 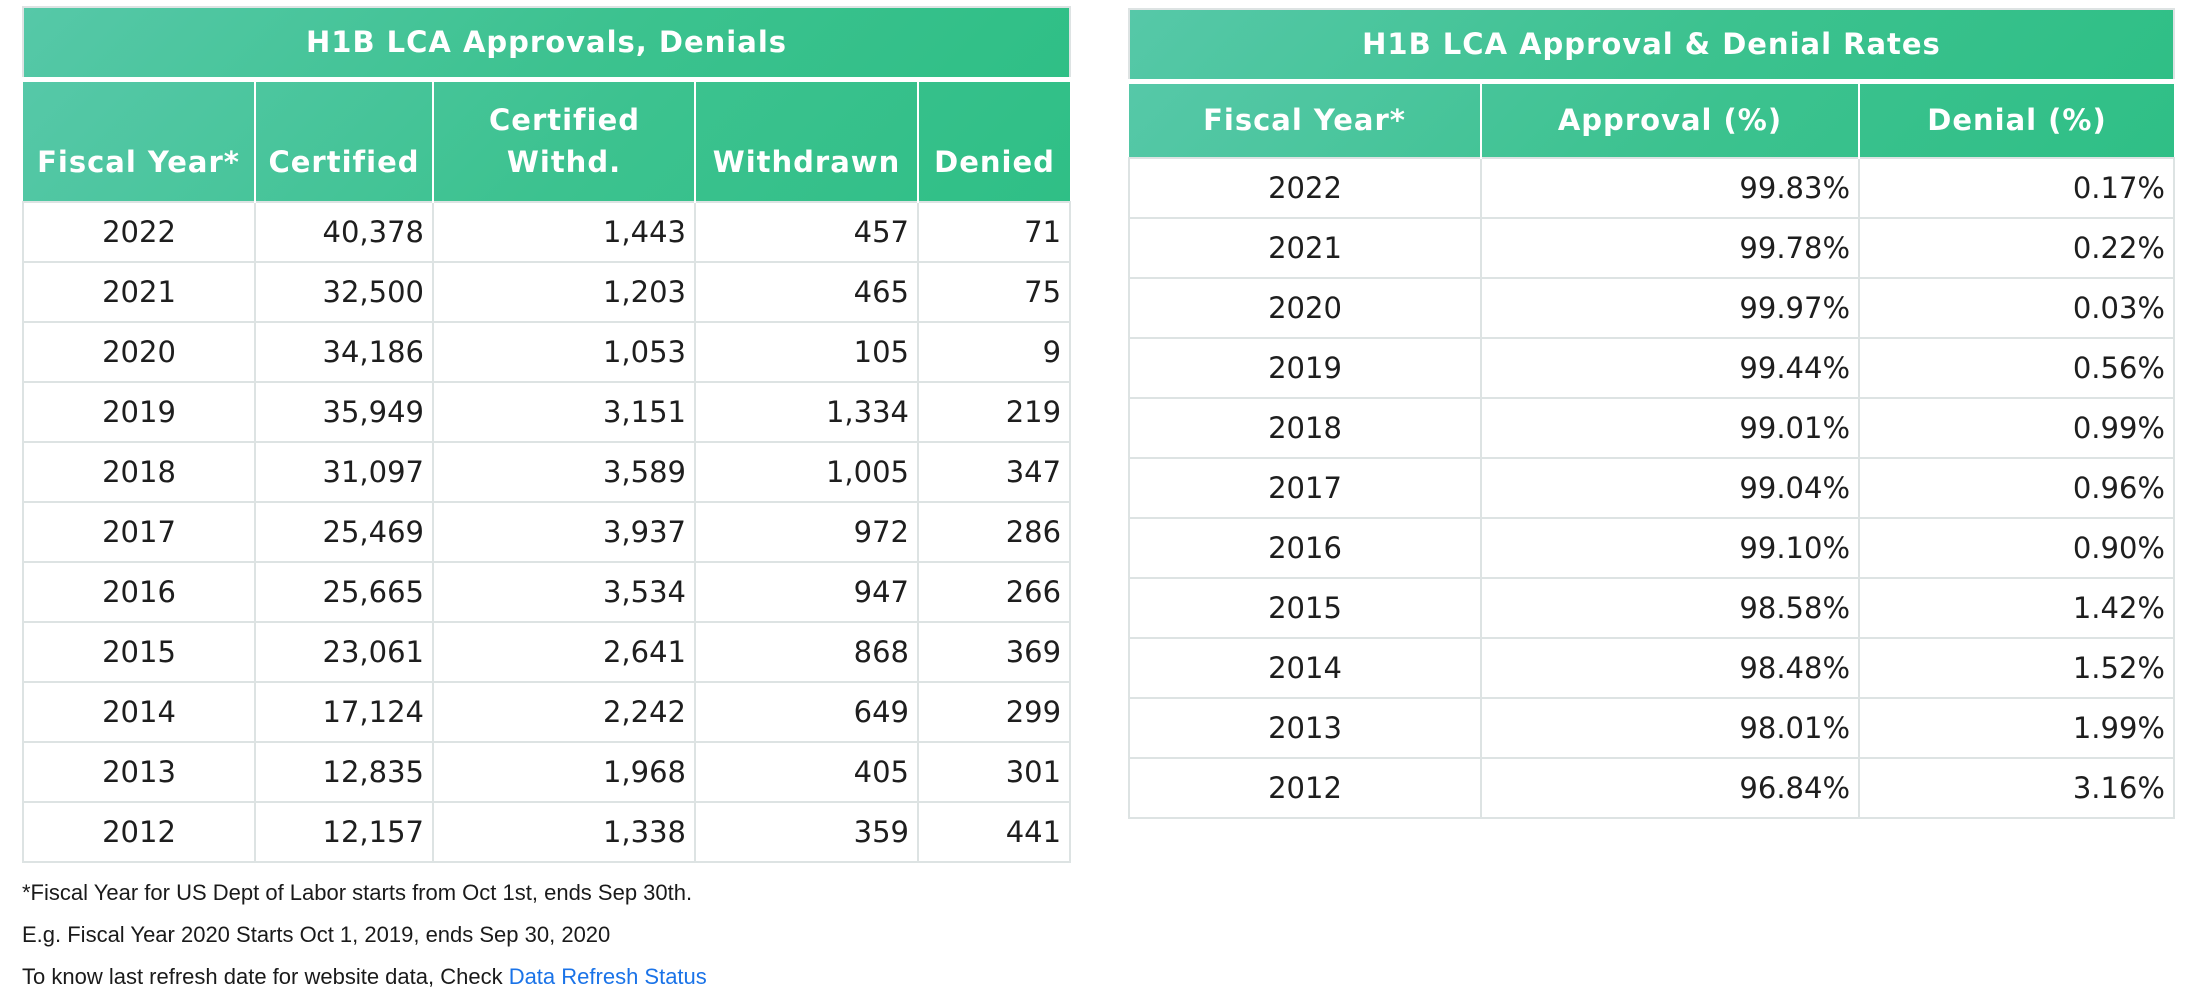 I want to click on table-cell: 2019, so click(x=139, y=412).